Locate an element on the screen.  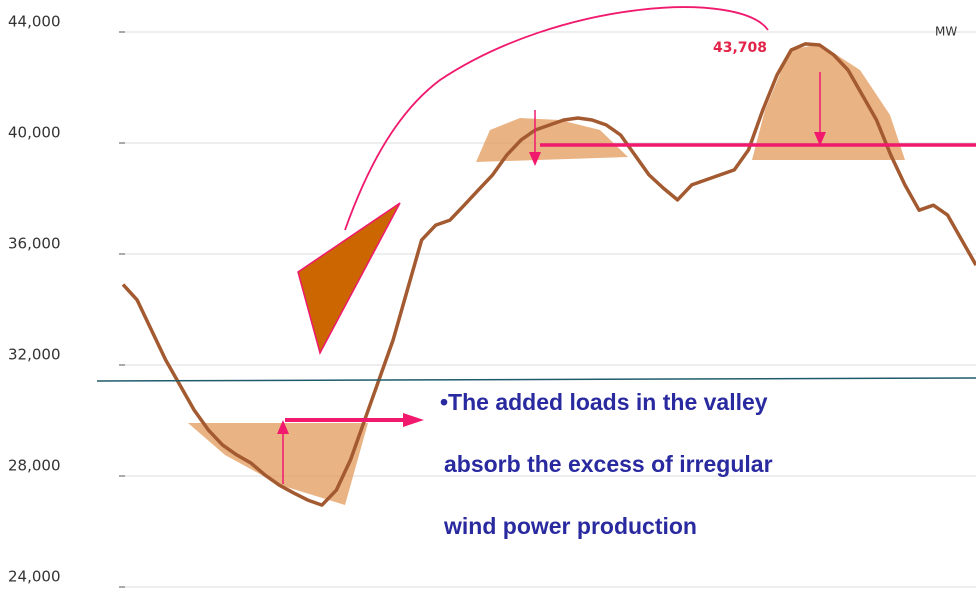
y-tick-label: 28,000 is located at coordinates (34, 466).